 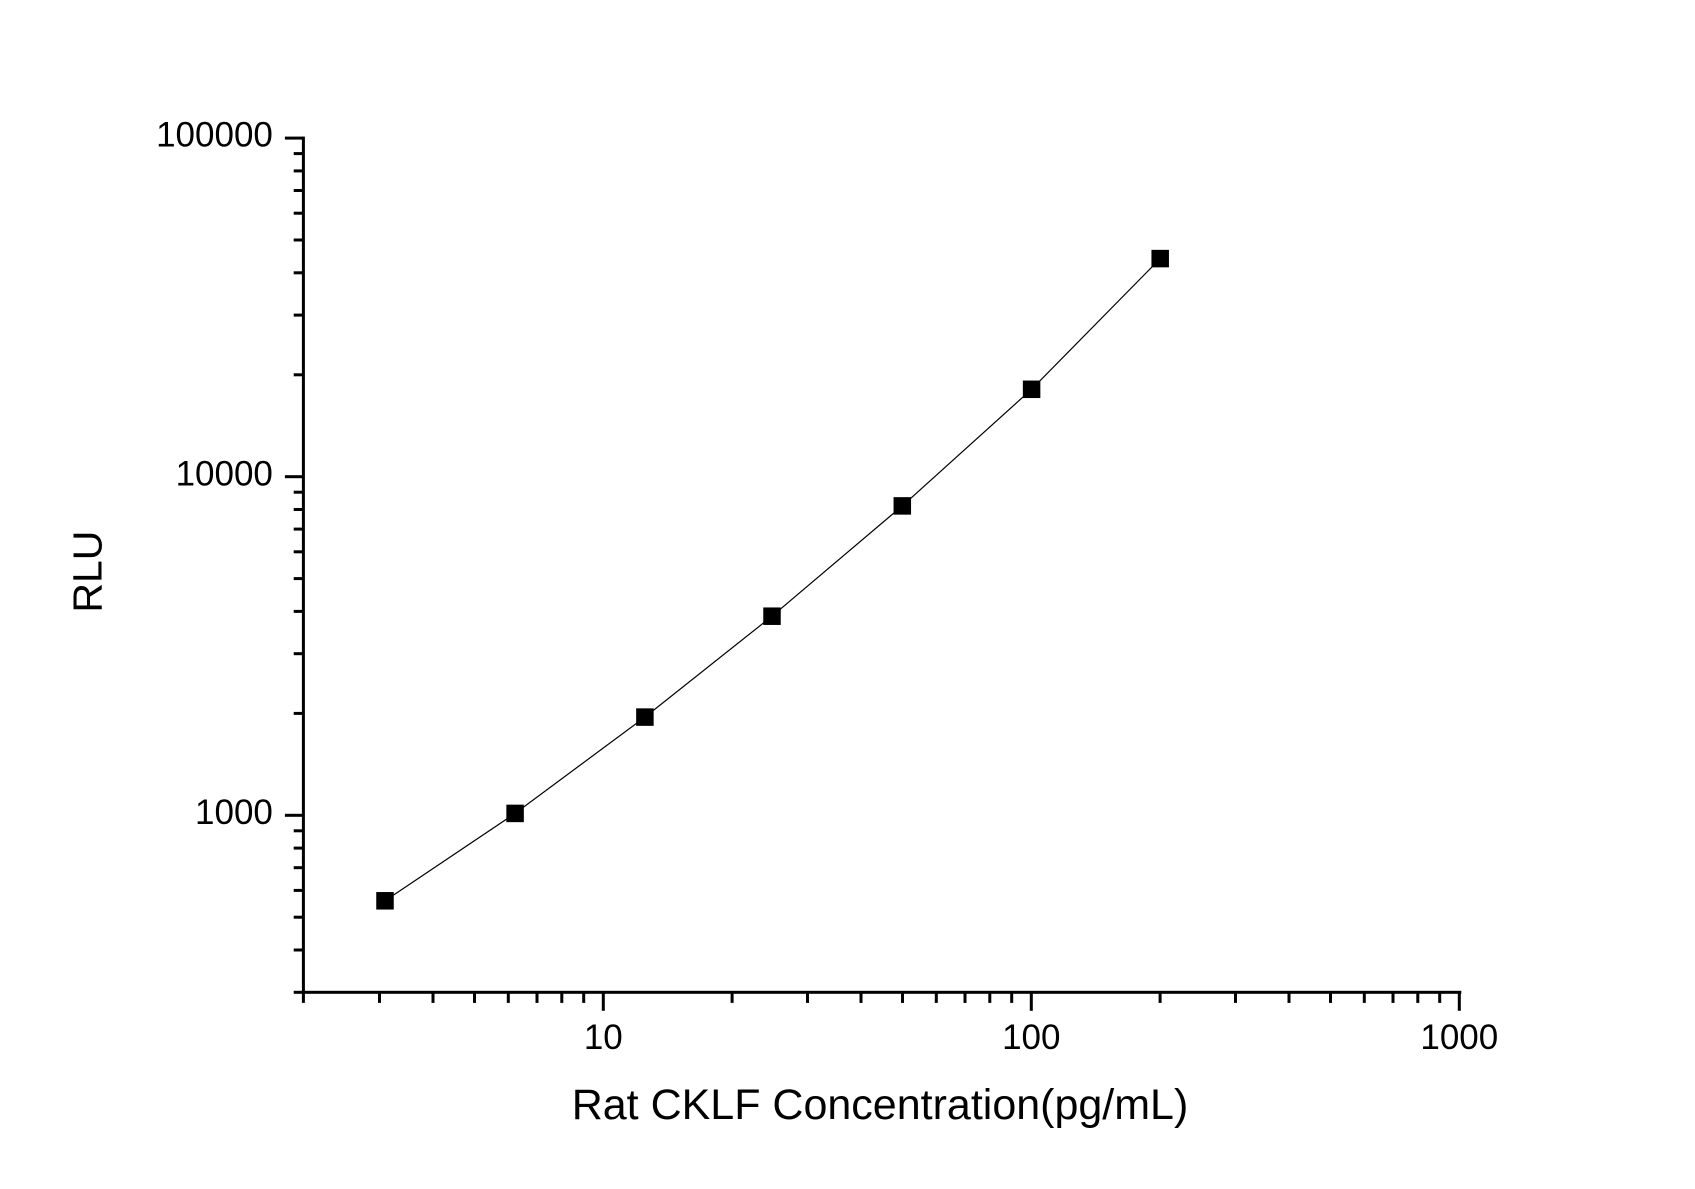 I want to click on svg-text: 10, so click(x=603, y=1037).